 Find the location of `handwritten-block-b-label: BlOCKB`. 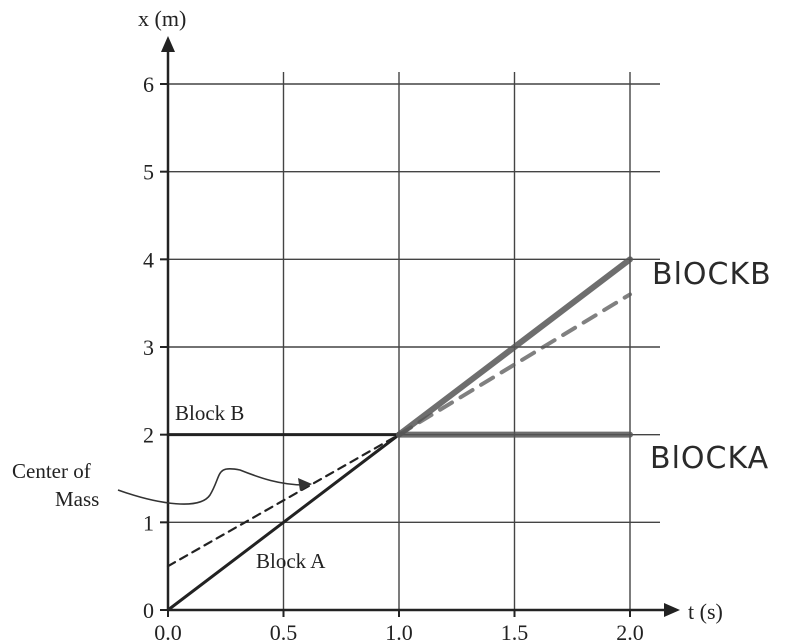

handwritten-block-b-label: BlOCKB is located at coordinates (712, 274).